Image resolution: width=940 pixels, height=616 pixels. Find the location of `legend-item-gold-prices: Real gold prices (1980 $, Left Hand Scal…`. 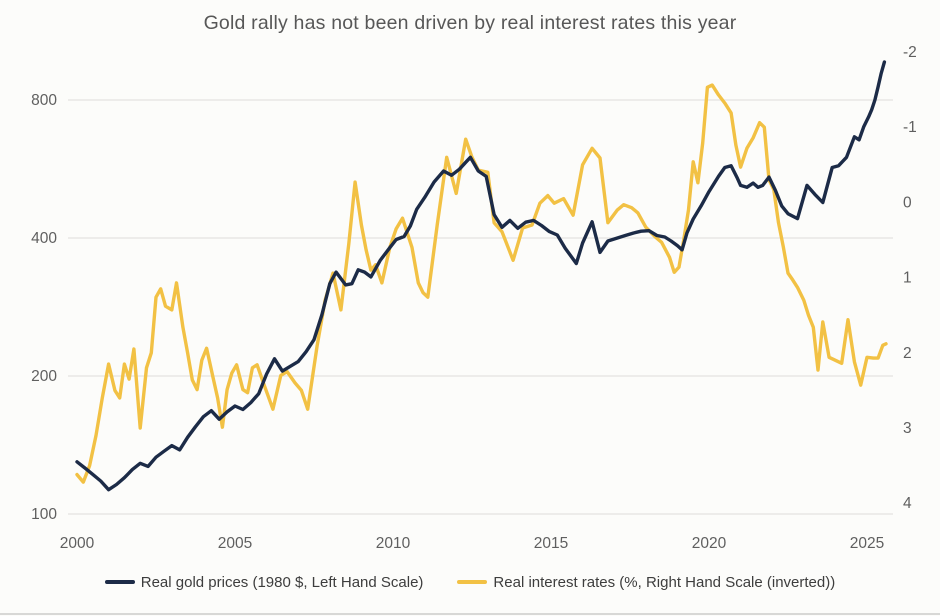

legend-item-gold-prices: Real gold prices (1980 $, Left Hand Scal… is located at coordinates (264, 582).